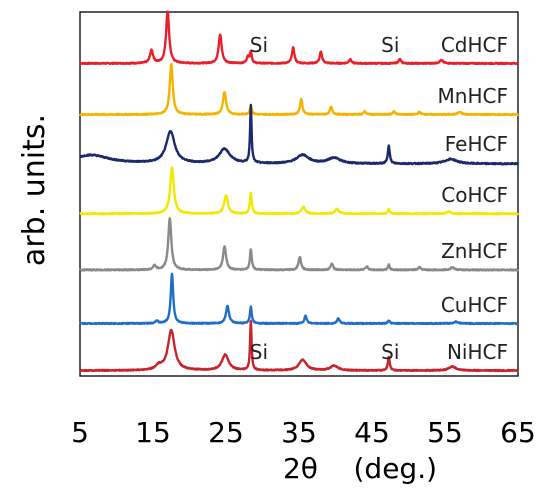 The image size is (539, 492). I want to click on x-tick-label: 5, so click(80, 432).